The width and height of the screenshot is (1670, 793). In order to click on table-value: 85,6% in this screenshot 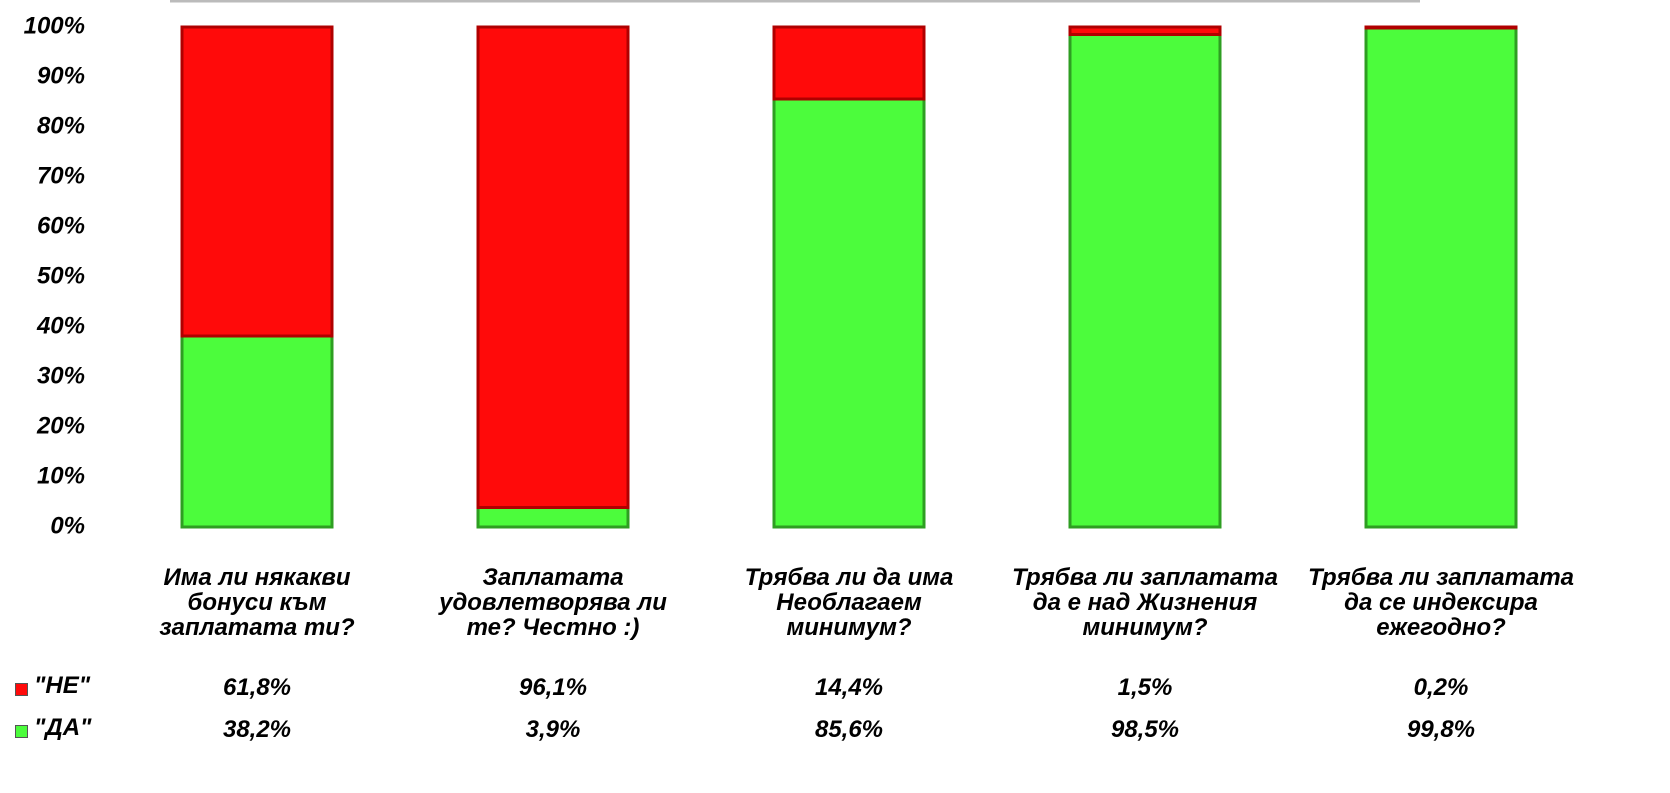, I will do `click(849, 729)`.